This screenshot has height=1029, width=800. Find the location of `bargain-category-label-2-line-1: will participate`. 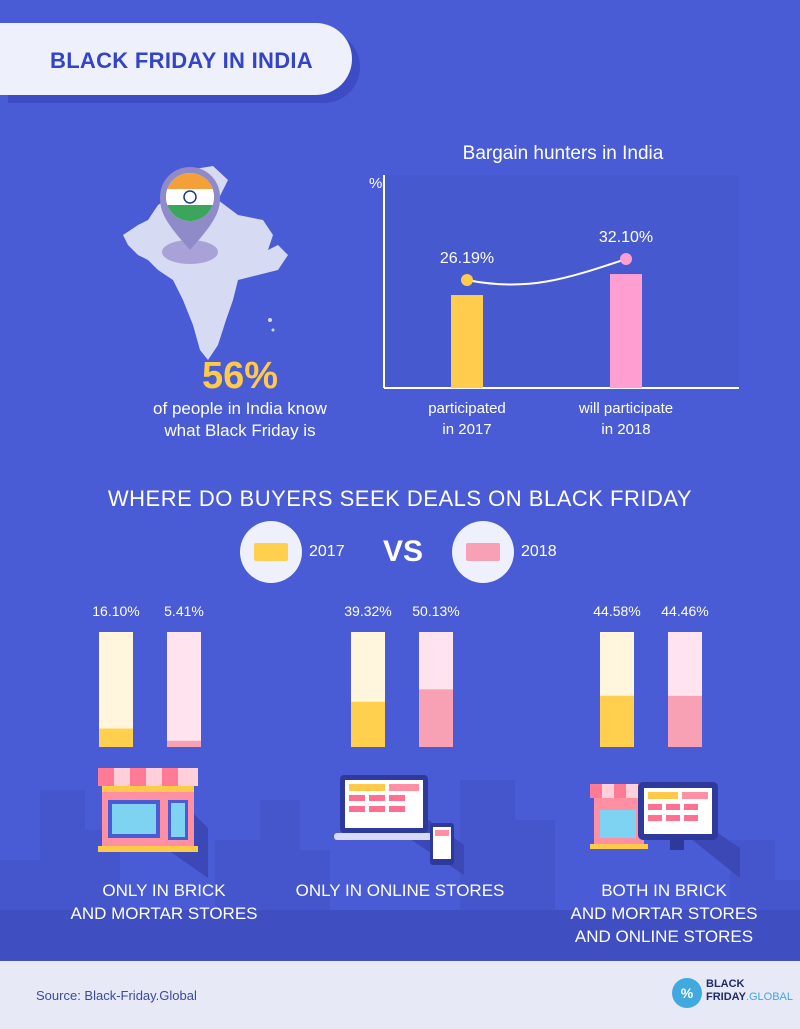

bargain-category-label-2-line-1: will participate is located at coordinates (626, 408).